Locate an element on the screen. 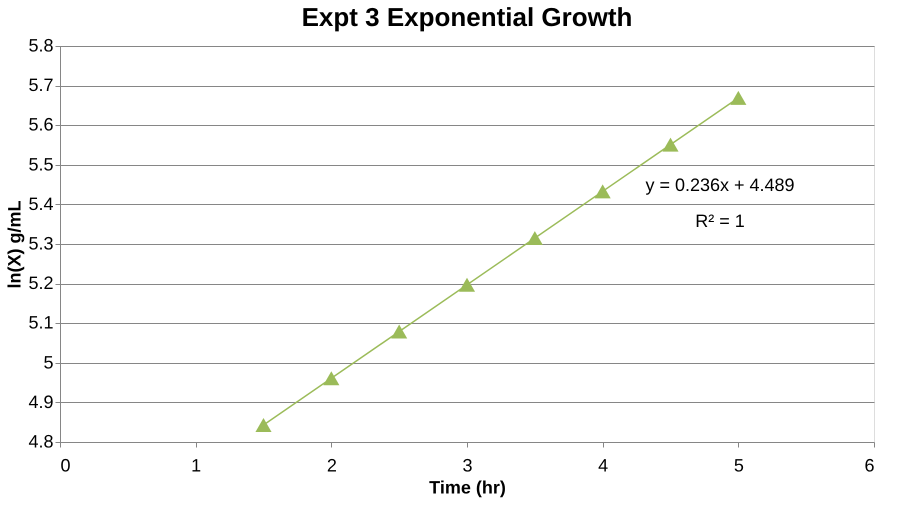 The image size is (901, 508). y-axis-title: ln(X) g/mL is located at coordinates (14, 244).